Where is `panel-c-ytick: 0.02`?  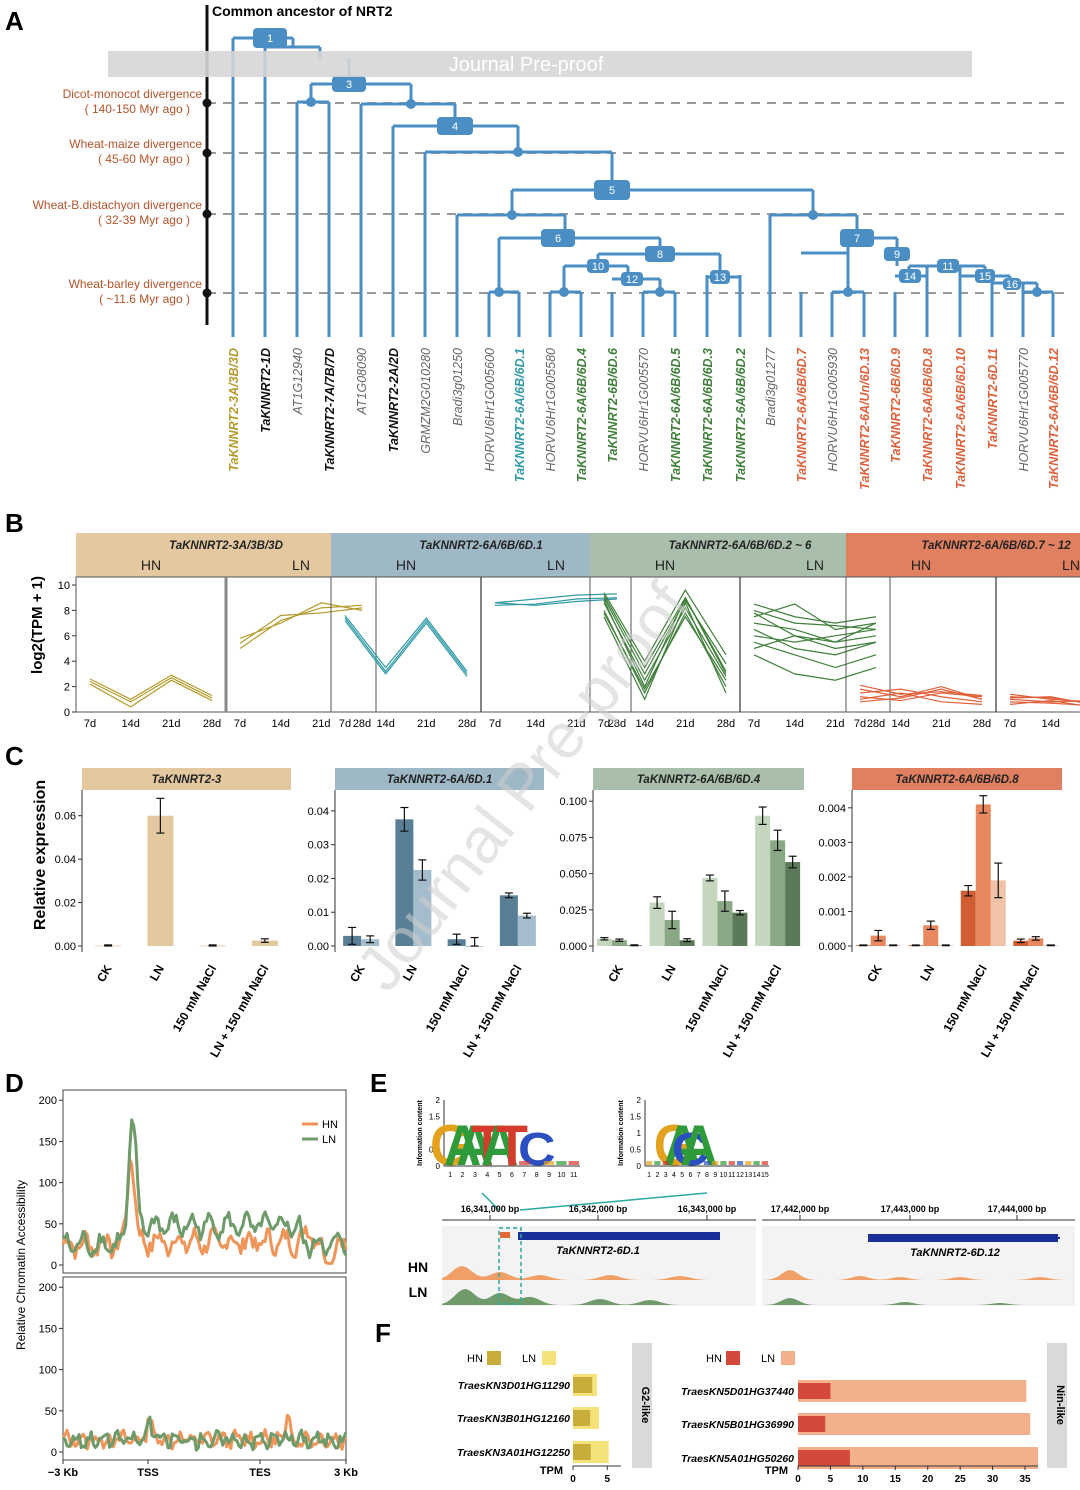
panel-c-ytick: 0.02 is located at coordinates (65, 904).